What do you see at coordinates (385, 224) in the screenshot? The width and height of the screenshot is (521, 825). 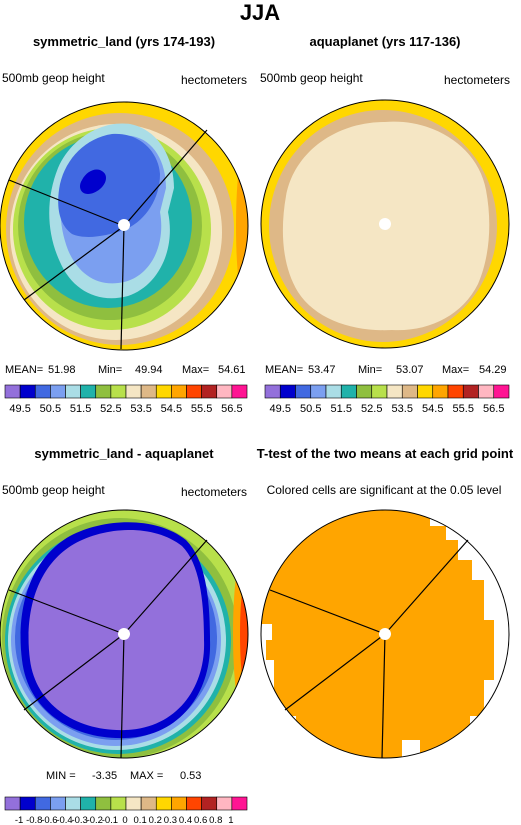 I see `p2-pole` at bounding box center [385, 224].